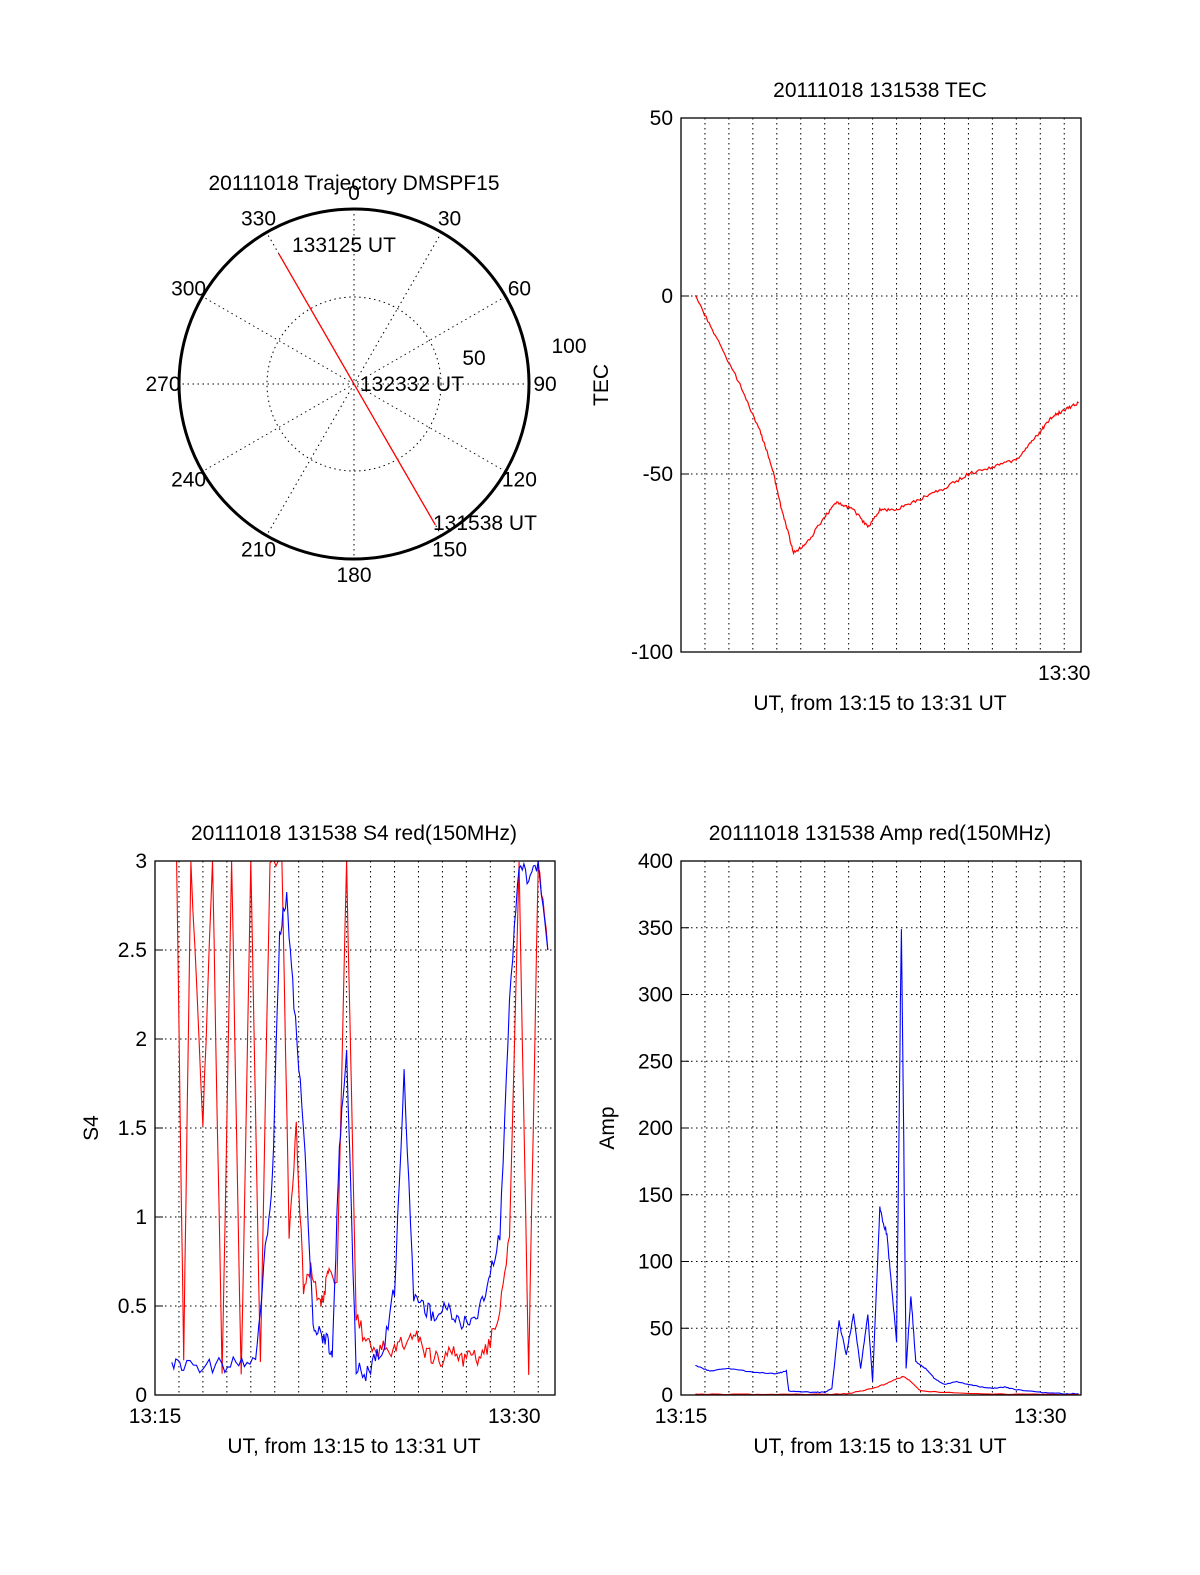  I want to click on tec-x-axis-label: UT, from 13:15 to 13:31 UT, so click(879, 703).